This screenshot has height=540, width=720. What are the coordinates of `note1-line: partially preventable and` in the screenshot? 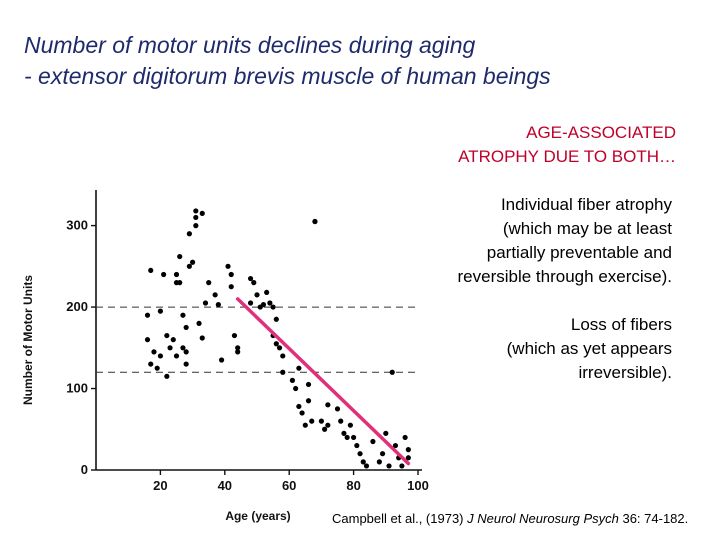 It's located at (579, 252).